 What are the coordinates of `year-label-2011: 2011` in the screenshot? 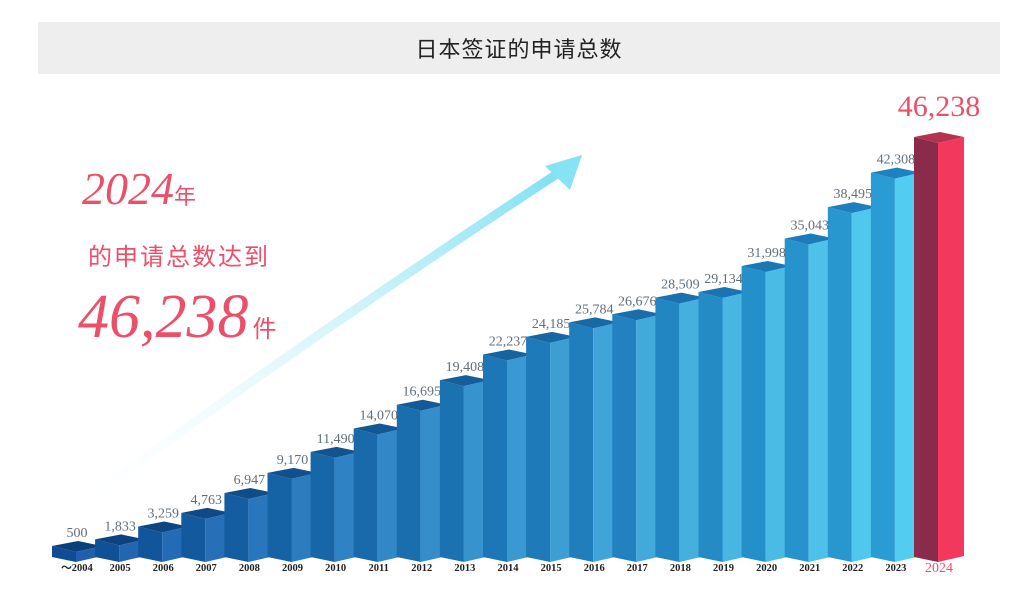 It's located at (378, 568).